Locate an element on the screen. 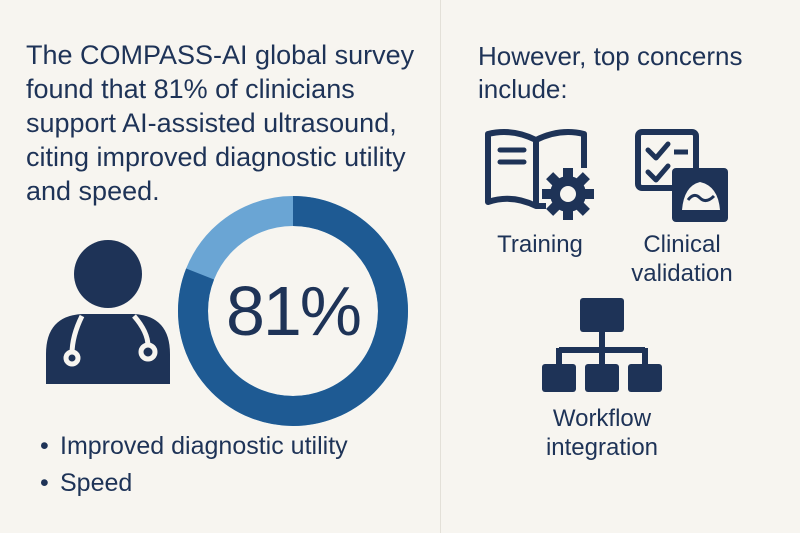 This screenshot has height=533, width=800. donut-support-arc is located at coordinates (293, 311).